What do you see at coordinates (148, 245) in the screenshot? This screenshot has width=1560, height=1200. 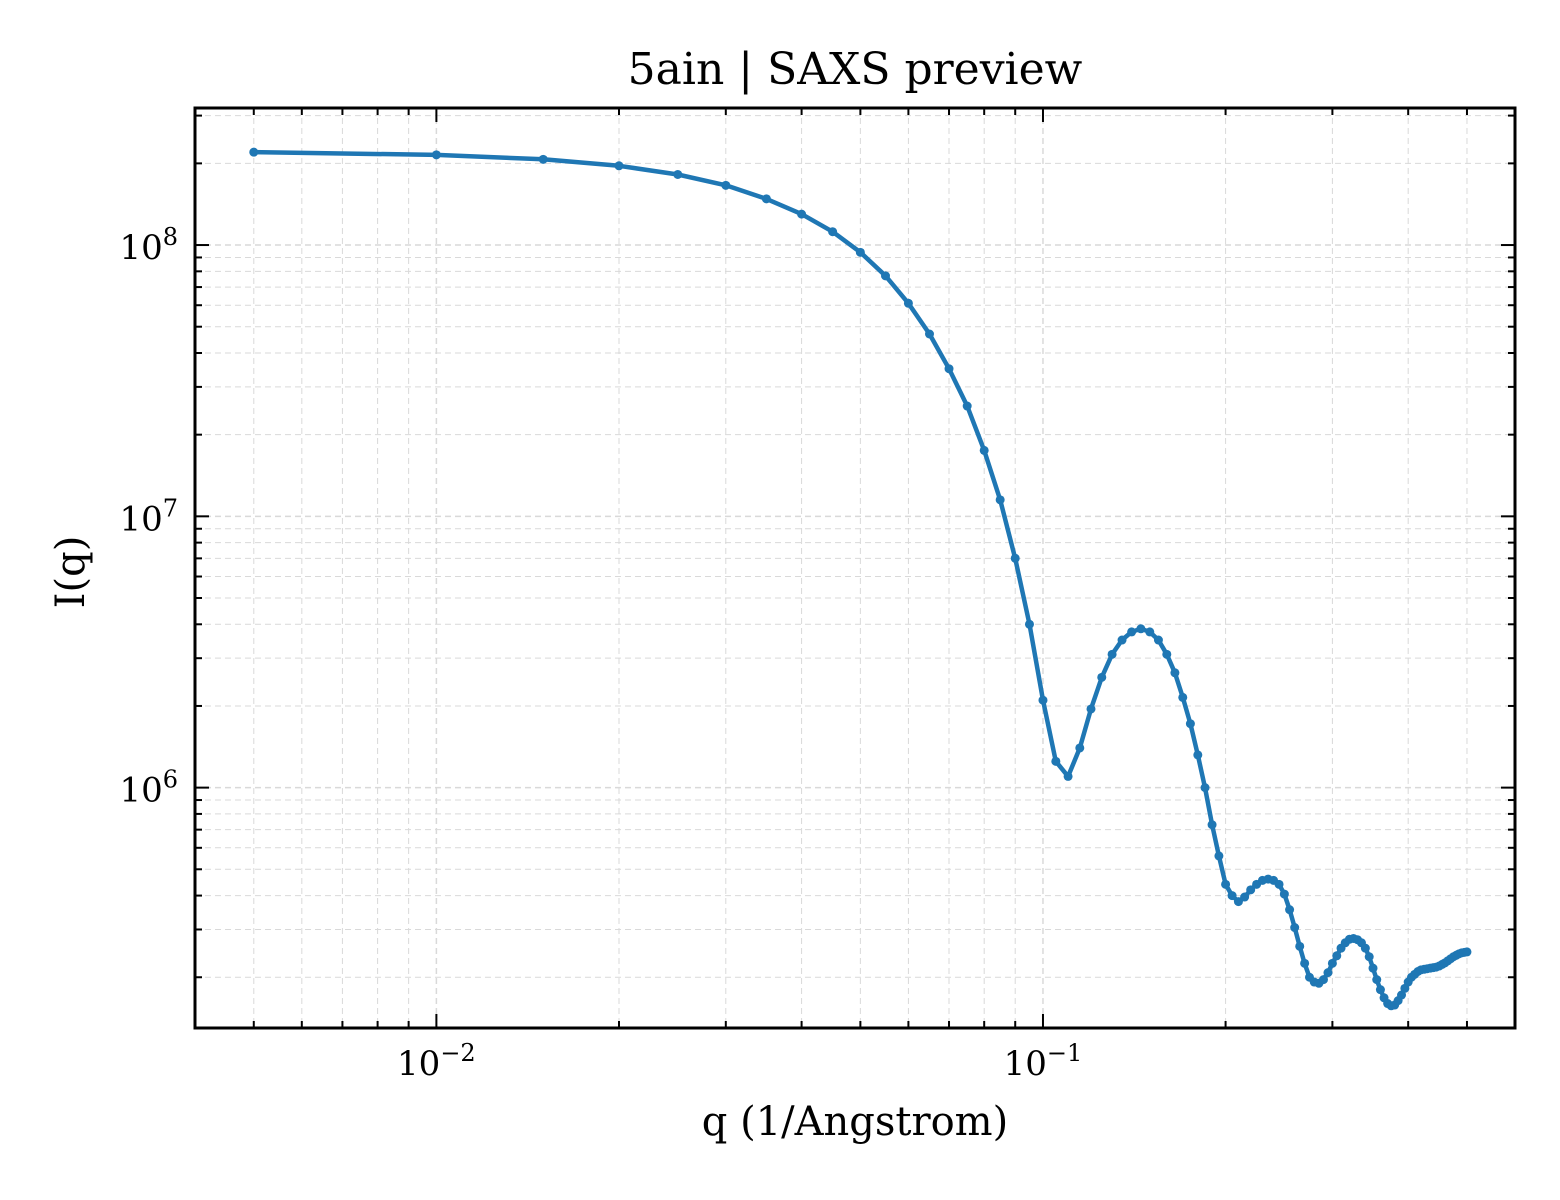 I see `y-tick-label: 10⁸` at bounding box center [148, 245].